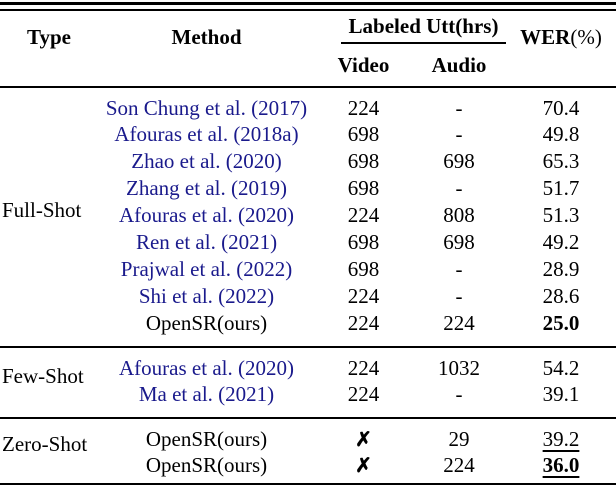  What do you see at coordinates (206, 269) in the screenshot?
I see `citation-link: Prajwal et al. (2022)` at bounding box center [206, 269].